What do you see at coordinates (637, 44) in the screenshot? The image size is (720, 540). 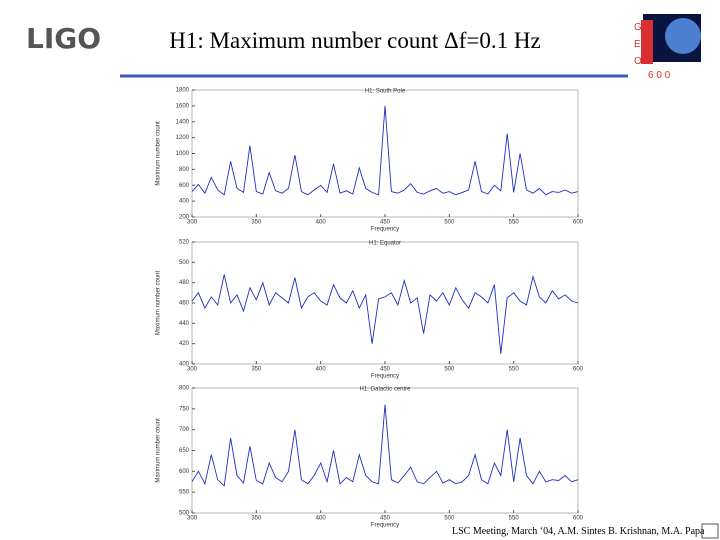 I see `geo-letter: E` at bounding box center [637, 44].